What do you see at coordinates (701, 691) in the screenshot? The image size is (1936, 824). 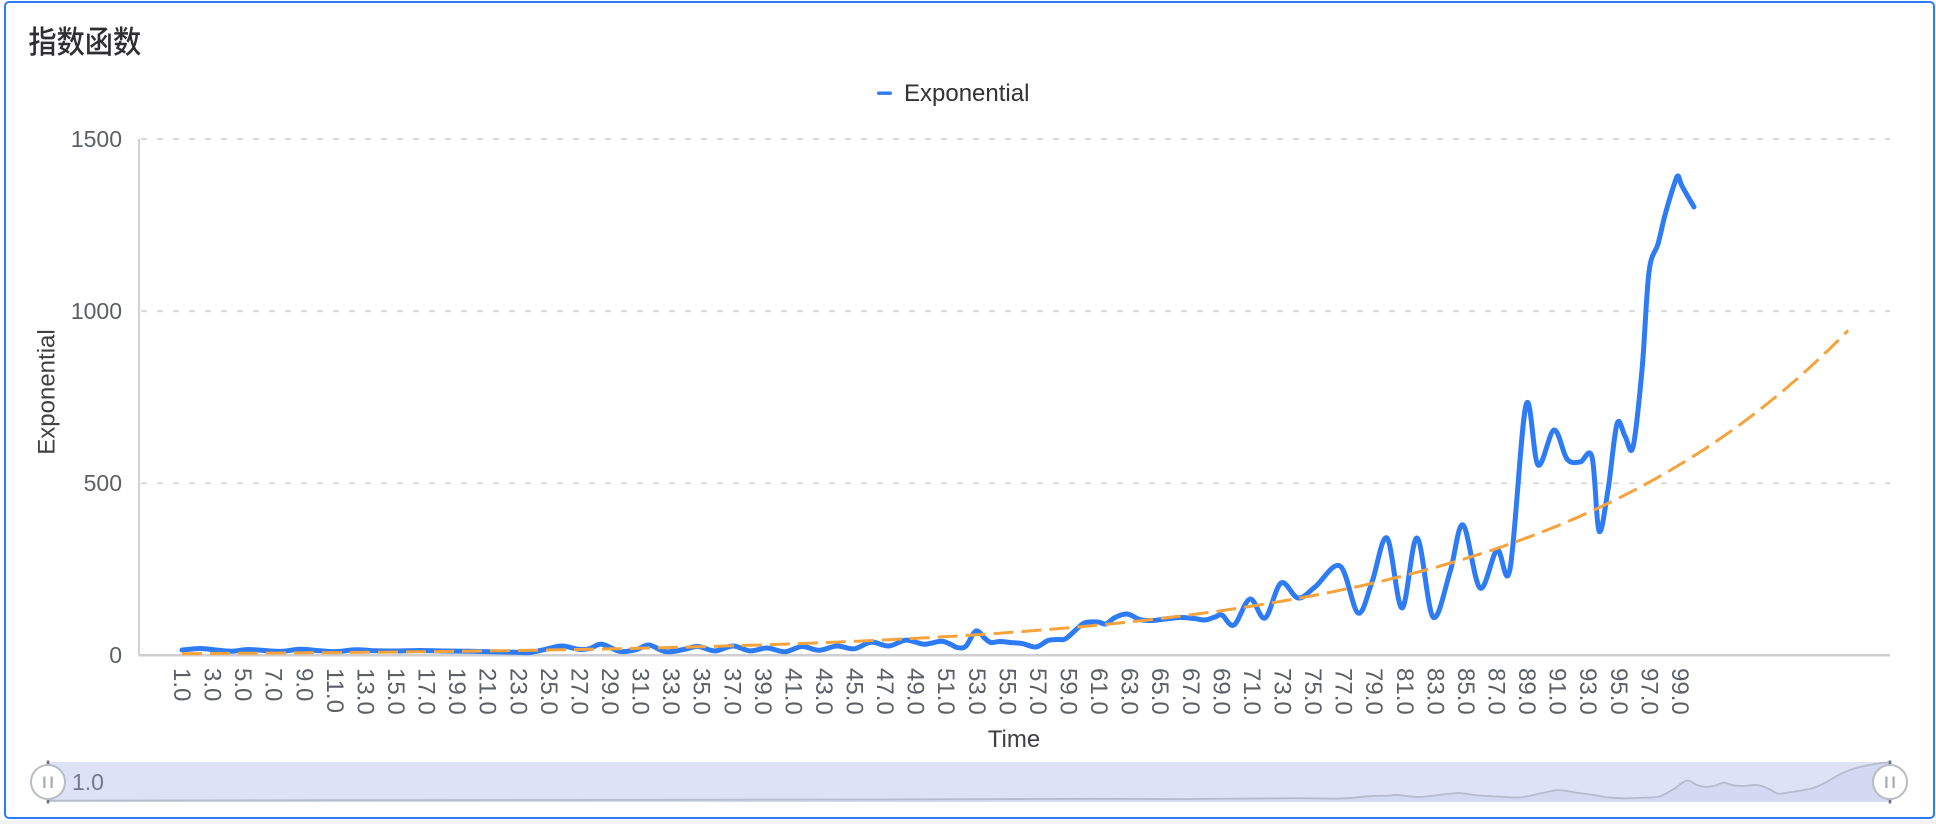 I see `svg-text: 35.0` at bounding box center [701, 691].